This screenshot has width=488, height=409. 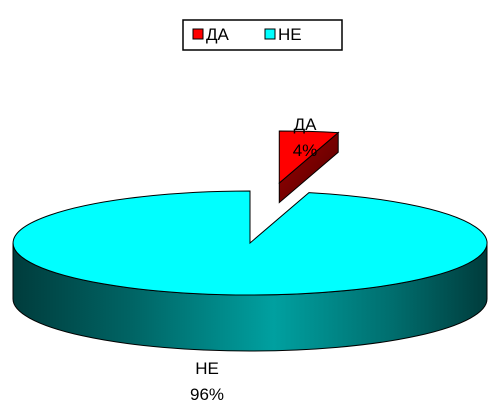 I want to click on legend: ДА НЕ, so click(x=262, y=35).